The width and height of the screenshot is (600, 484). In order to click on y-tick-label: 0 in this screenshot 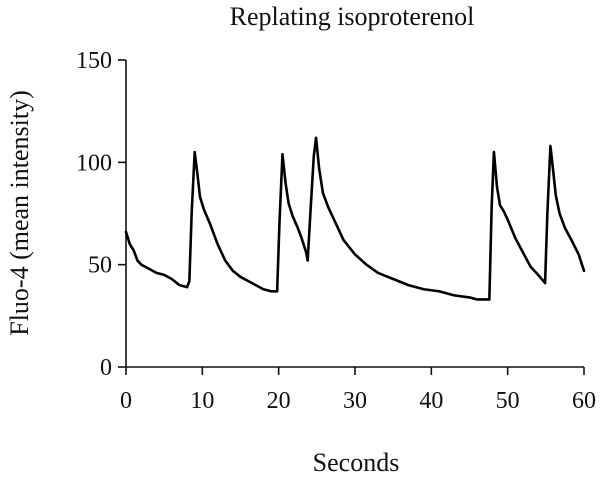, I will do `click(106, 368)`.